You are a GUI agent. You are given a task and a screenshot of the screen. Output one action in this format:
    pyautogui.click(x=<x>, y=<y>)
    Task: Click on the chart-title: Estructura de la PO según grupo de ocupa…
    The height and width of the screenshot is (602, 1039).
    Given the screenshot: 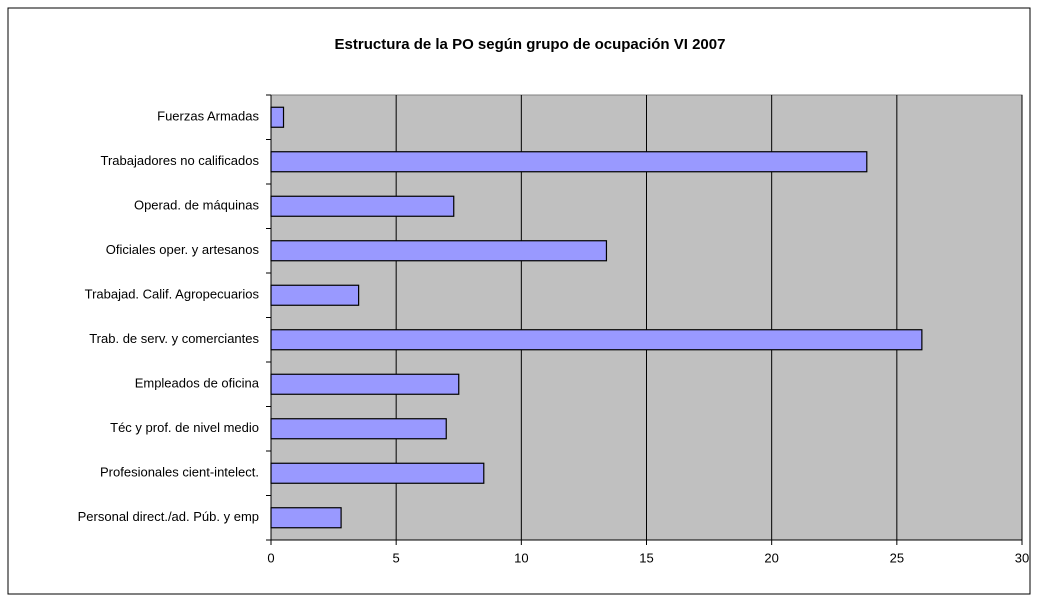 What is the action you would take?
    pyautogui.click(x=530, y=44)
    